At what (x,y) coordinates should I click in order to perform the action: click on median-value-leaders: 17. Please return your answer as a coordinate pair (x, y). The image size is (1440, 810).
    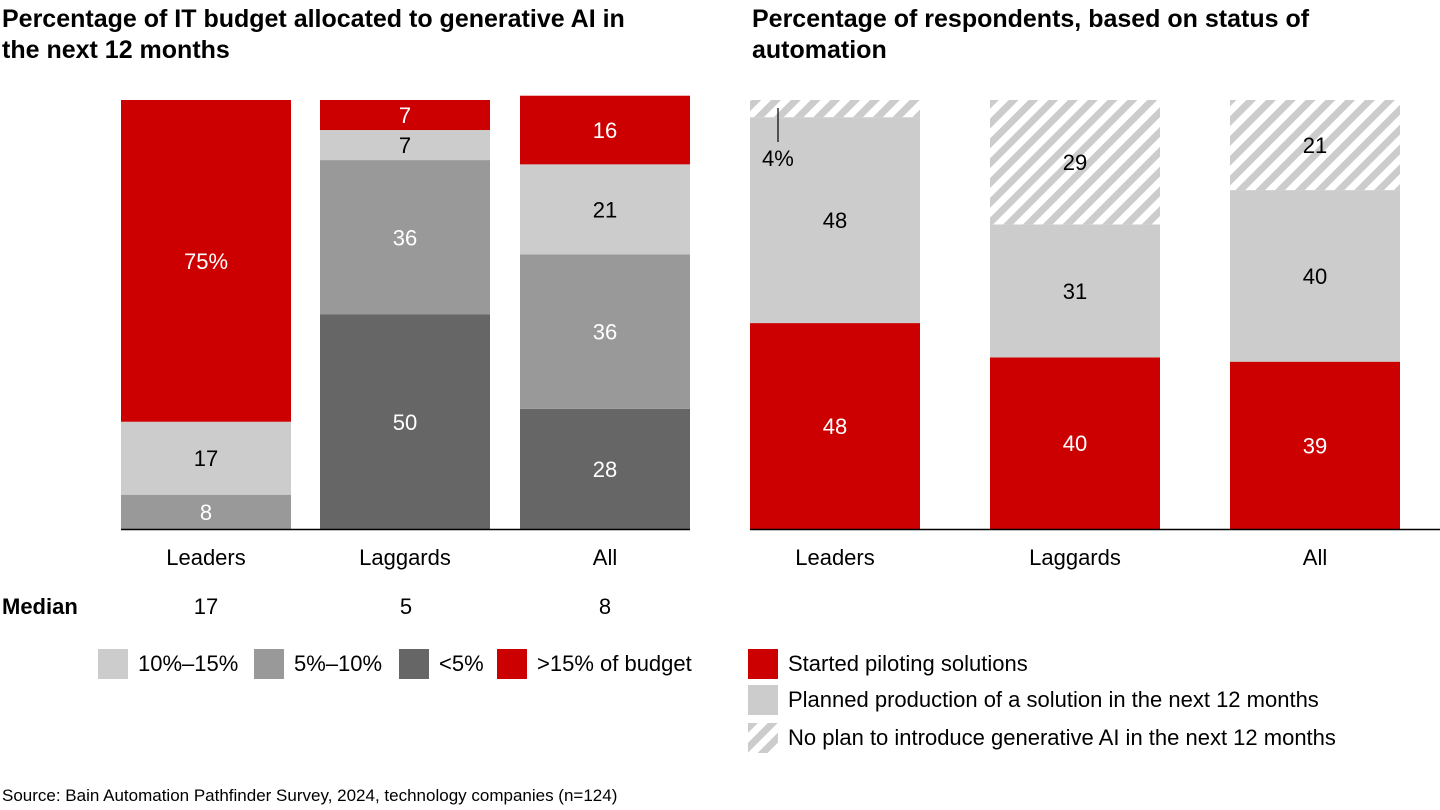
    Looking at the image, I should click on (206, 606).